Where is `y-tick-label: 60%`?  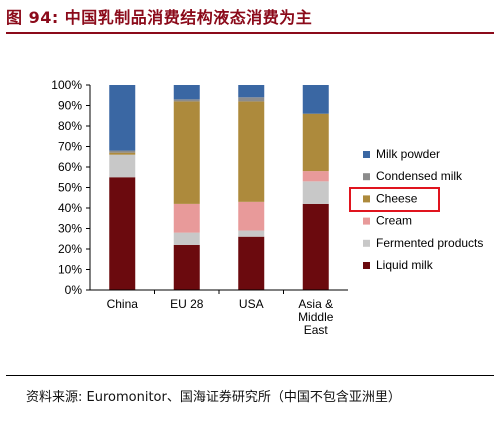 y-tick-label: 60% is located at coordinates (70, 167).